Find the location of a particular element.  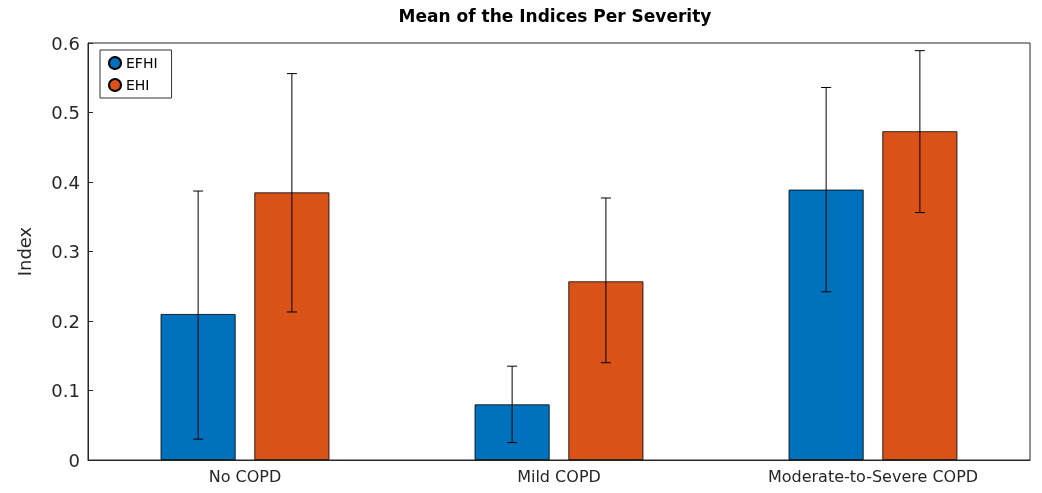

y-tick-label: 0.5 is located at coordinates (65, 112).